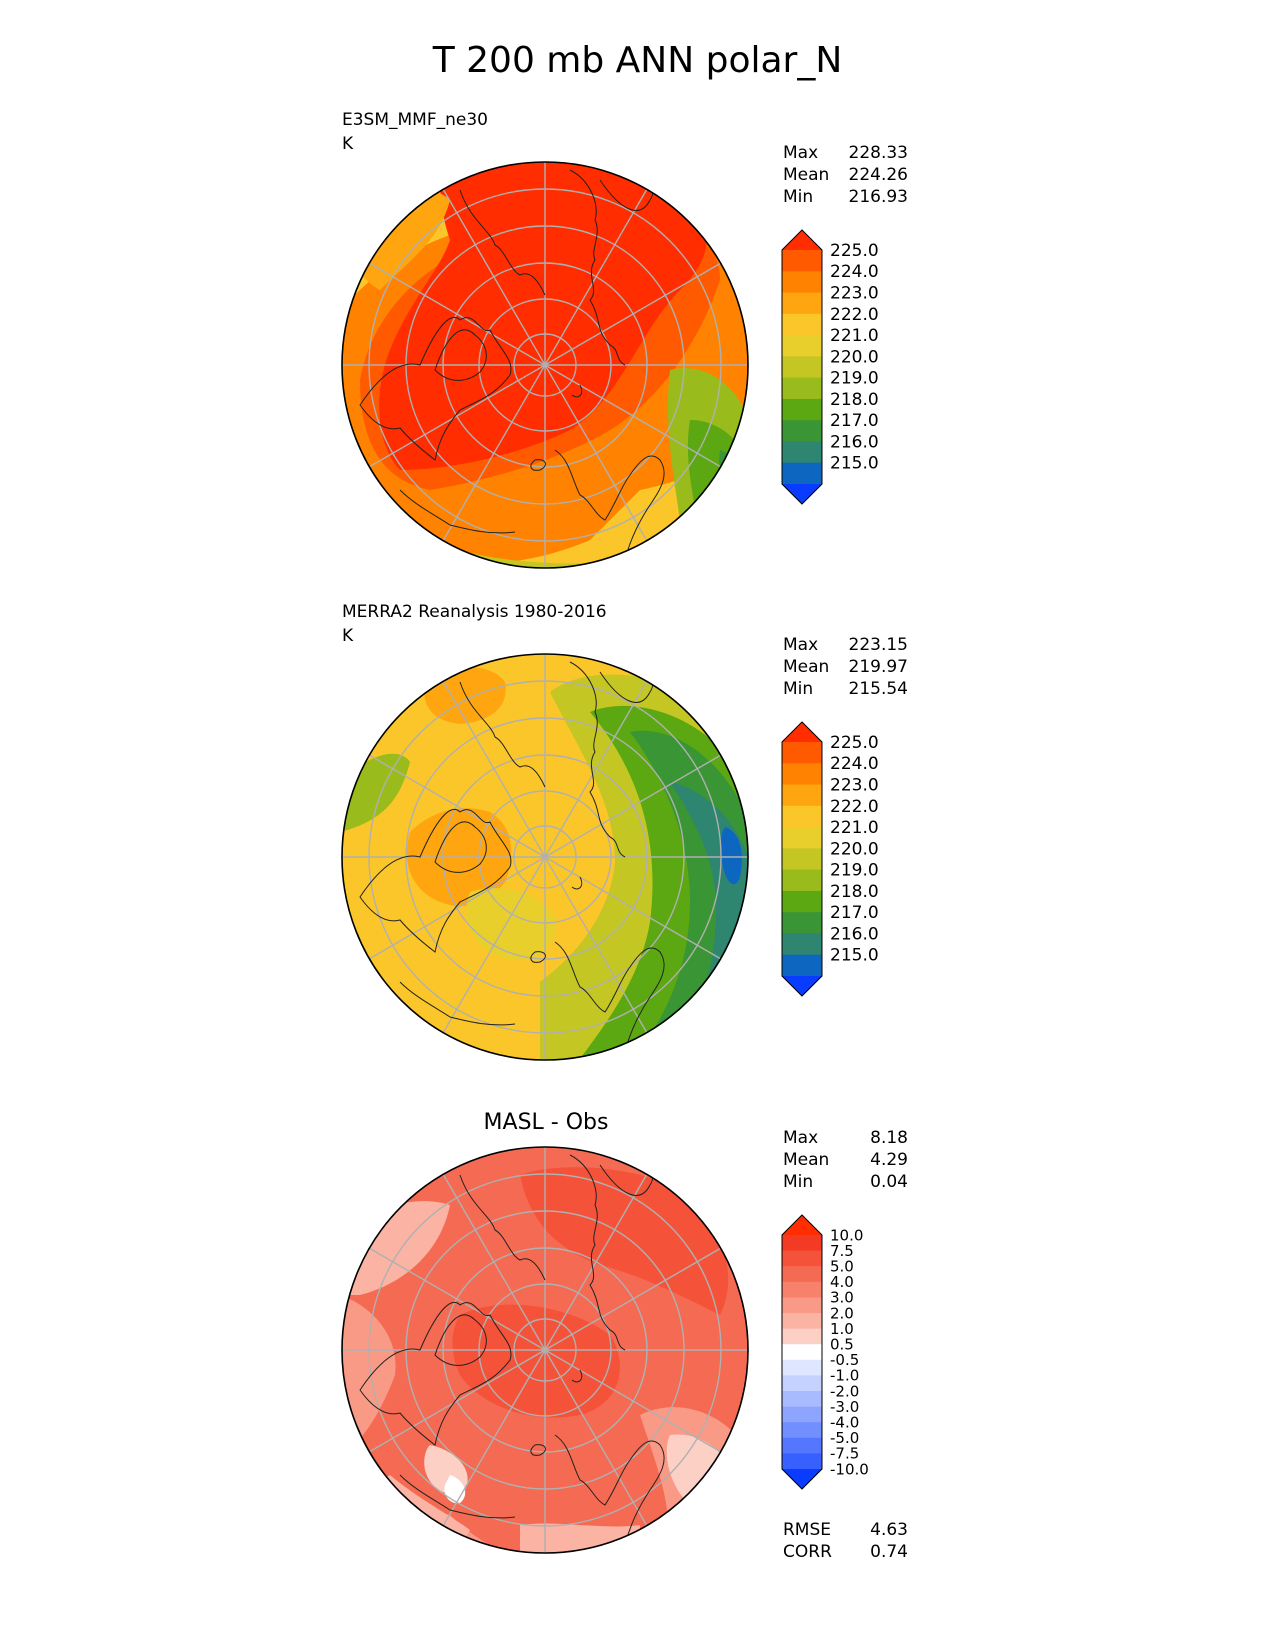 The height and width of the screenshot is (1650, 1275). What do you see at coordinates (844, 1422) in the screenshot?
I see `colorbar-tick-label: -4.0` at bounding box center [844, 1422].